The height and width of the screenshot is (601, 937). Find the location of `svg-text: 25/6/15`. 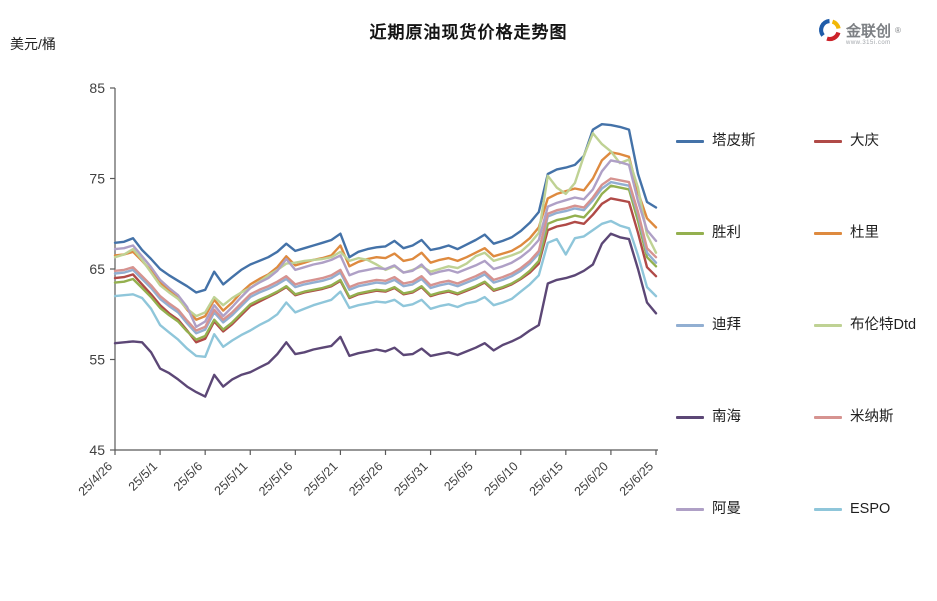

svg-text: 25/6/15 is located at coordinates (546, 478).